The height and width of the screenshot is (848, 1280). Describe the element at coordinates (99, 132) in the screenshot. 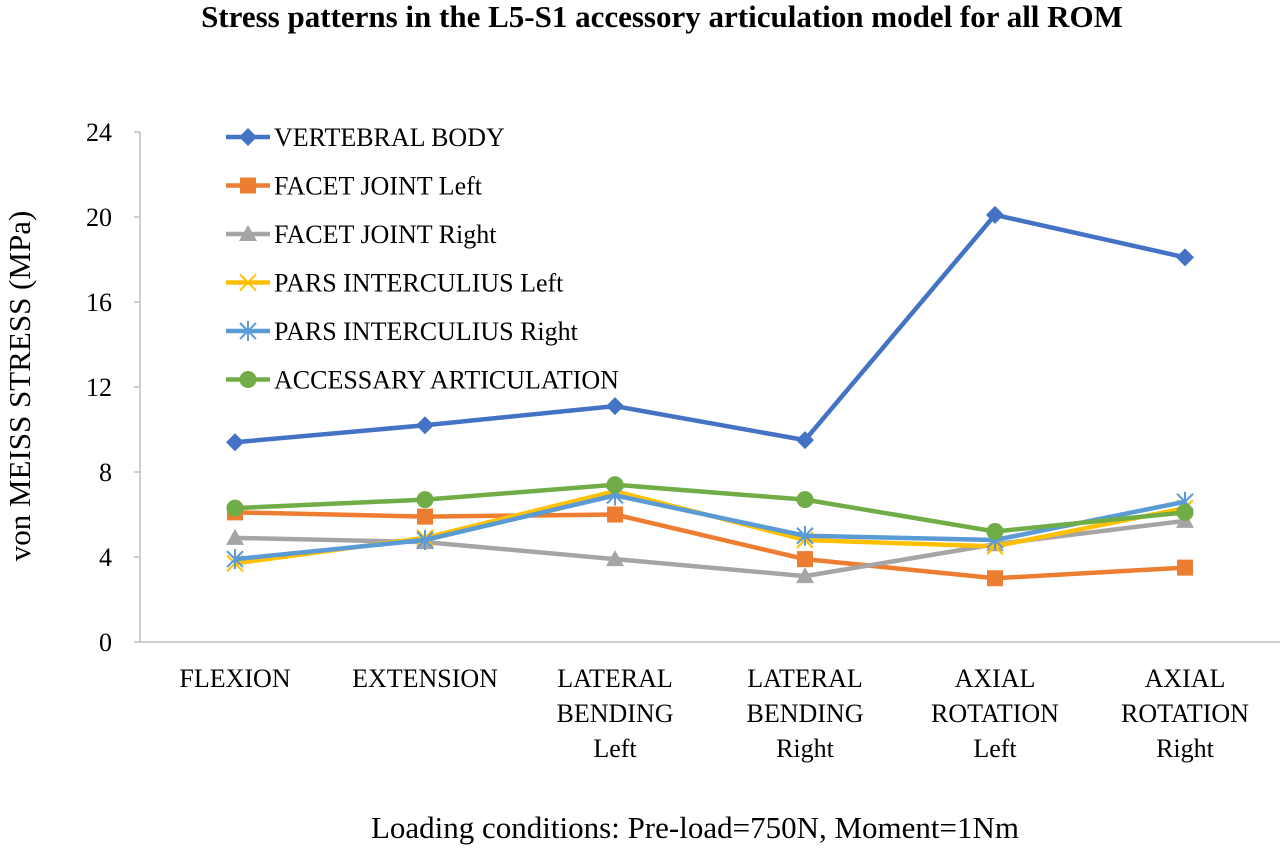

I see `y-tick-label: 24` at that location.